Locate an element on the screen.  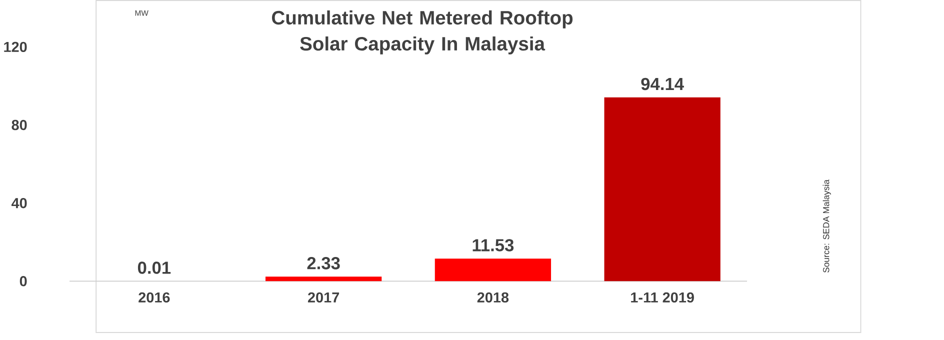
data-label: 0.01 is located at coordinates (154, 267).